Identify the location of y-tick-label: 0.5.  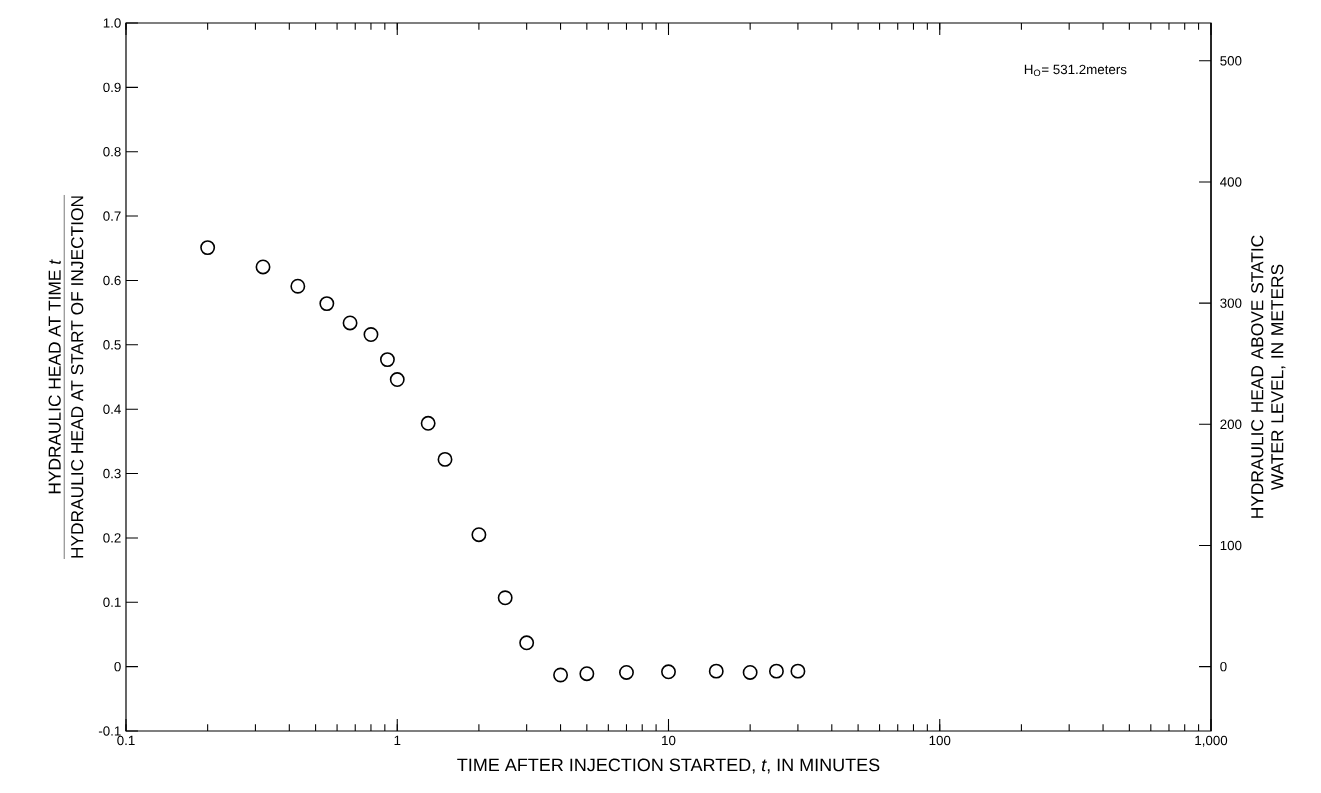
(112, 345).